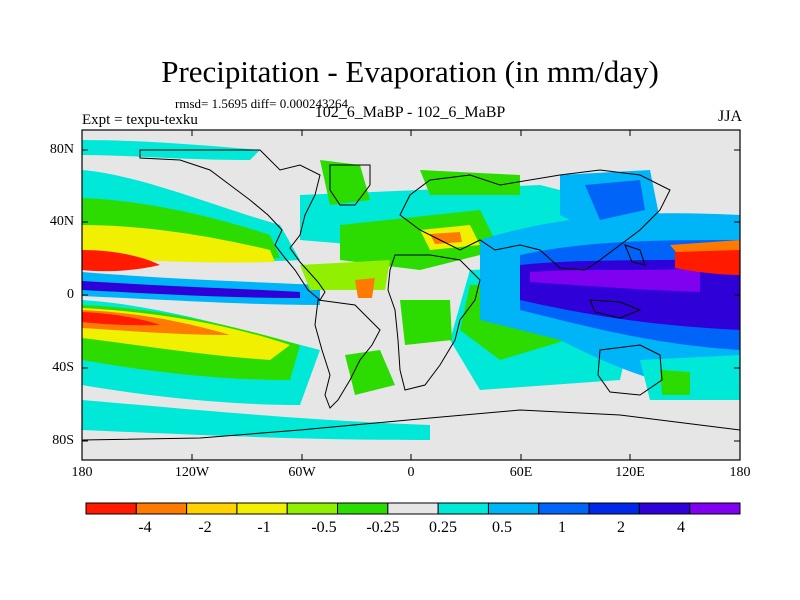  Describe the element at coordinates (410, 112) in the screenshot. I see `center-label: 102_6_MaBP - 102_6_MaBP` at that location.